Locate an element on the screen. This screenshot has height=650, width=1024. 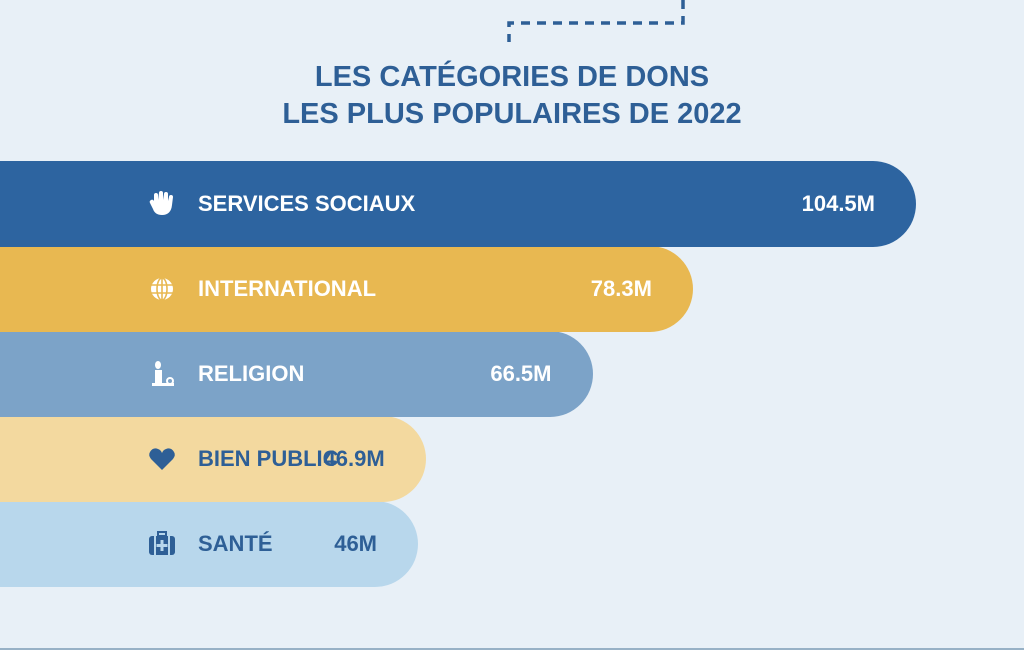
bar-value-label: 78.3M is located at coordinates (621, 288).